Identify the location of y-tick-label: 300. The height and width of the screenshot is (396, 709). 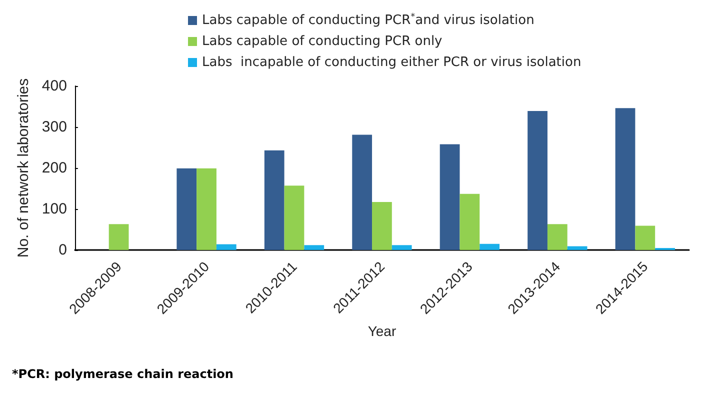
(54, 127).